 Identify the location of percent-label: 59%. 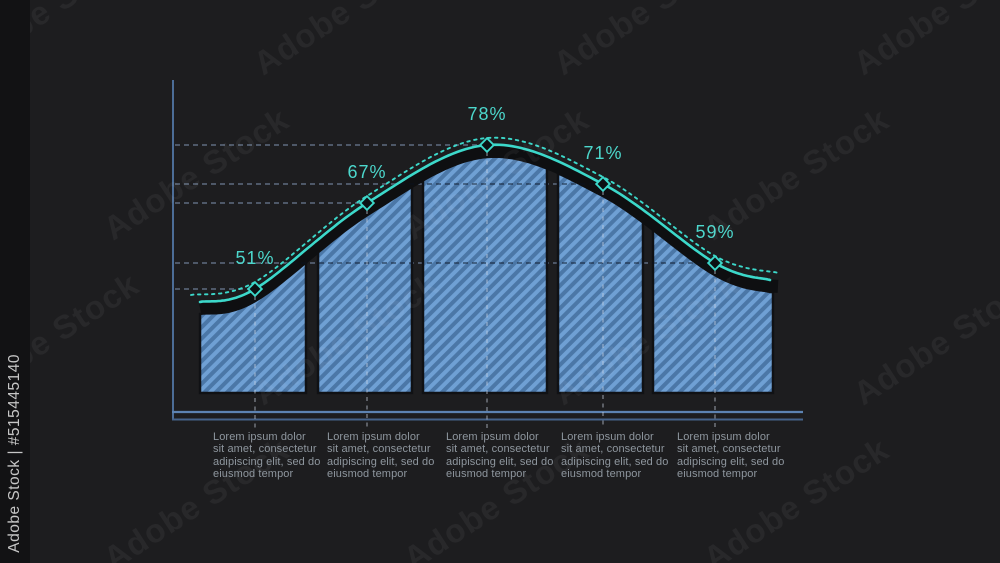
(714, 232).